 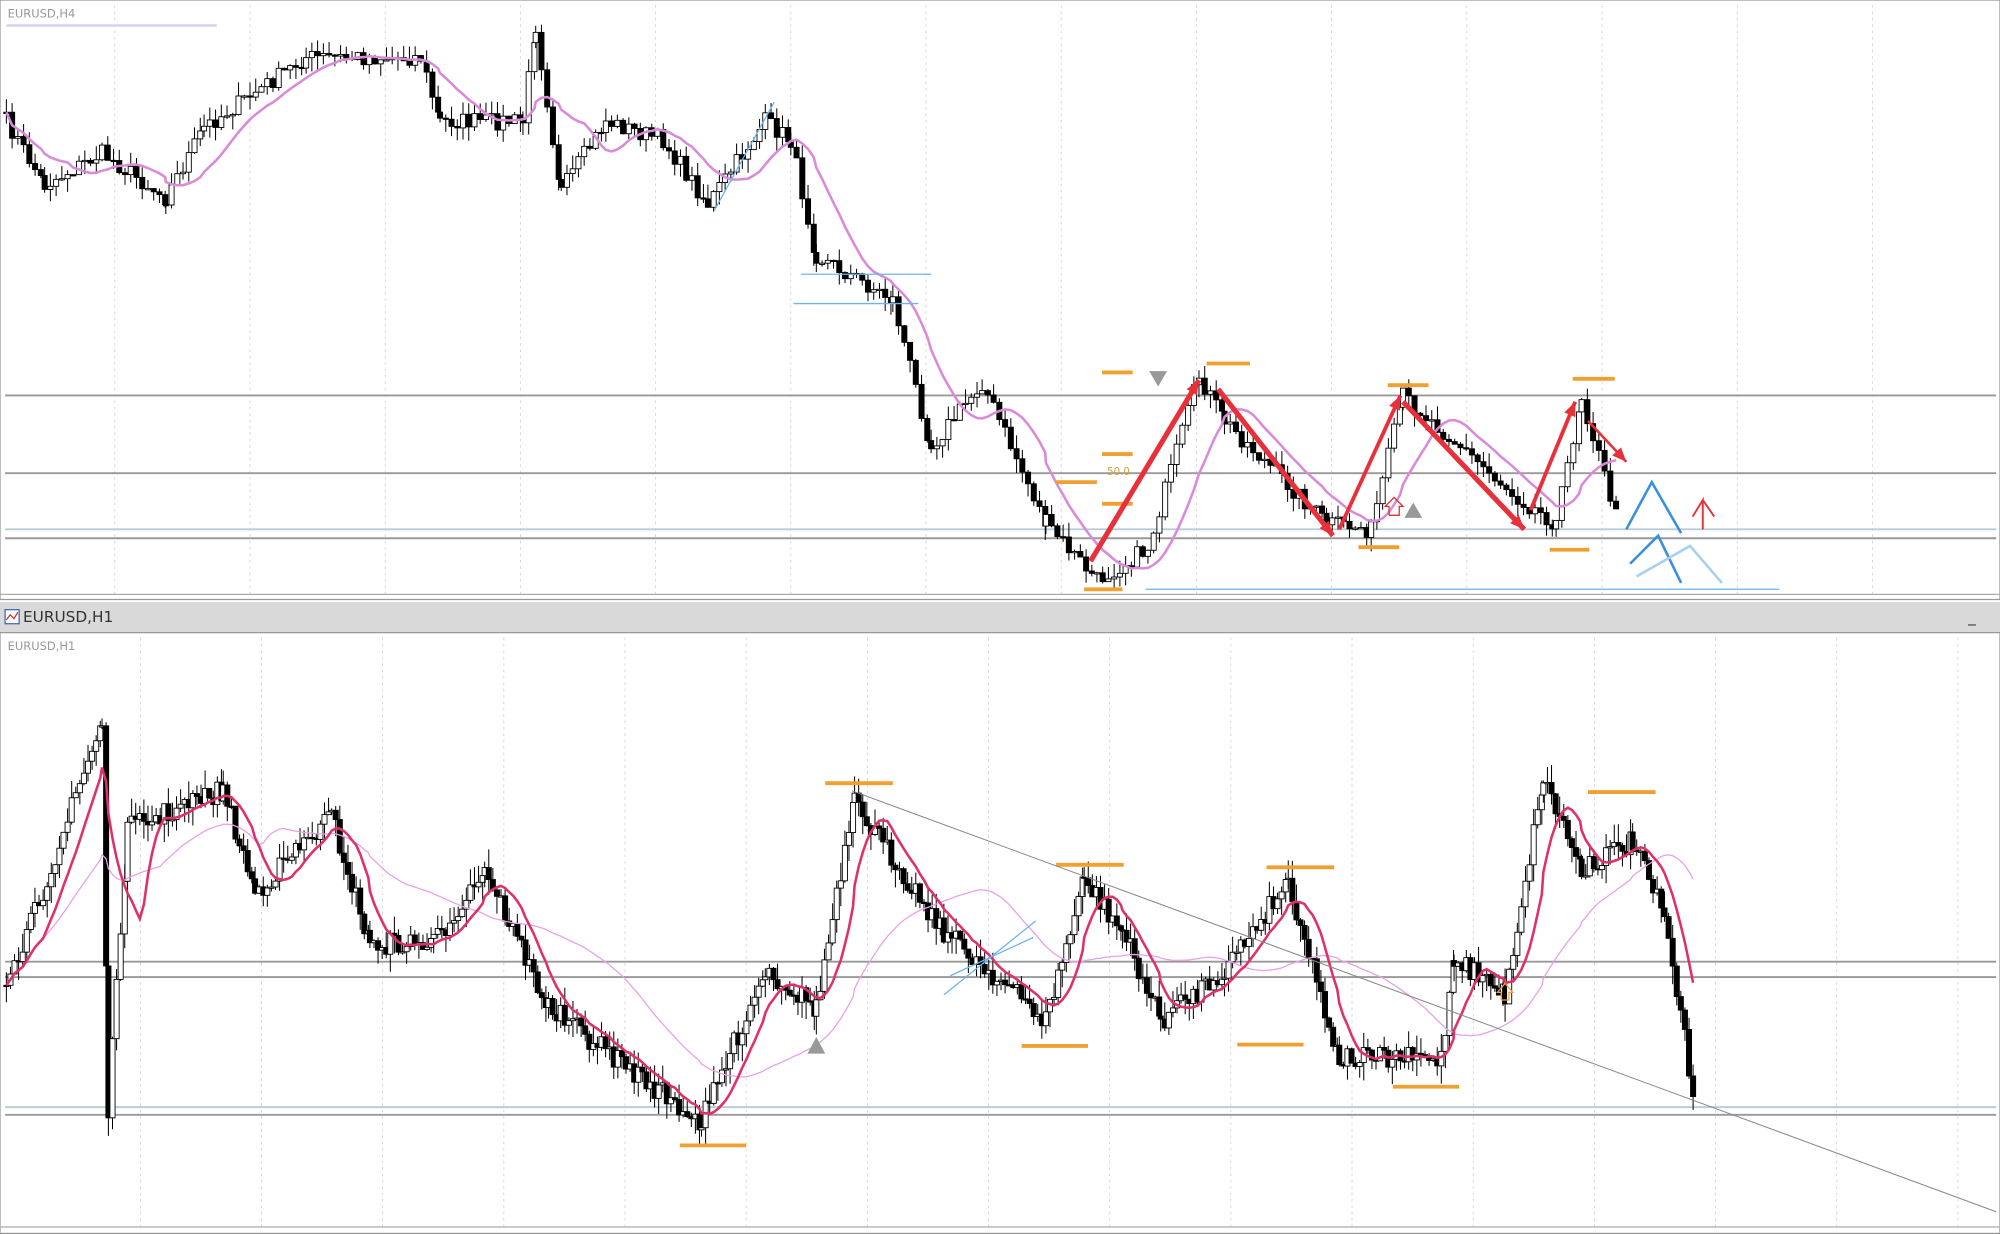 I want to click on window-titlebar, so click(x=1000, y=617).